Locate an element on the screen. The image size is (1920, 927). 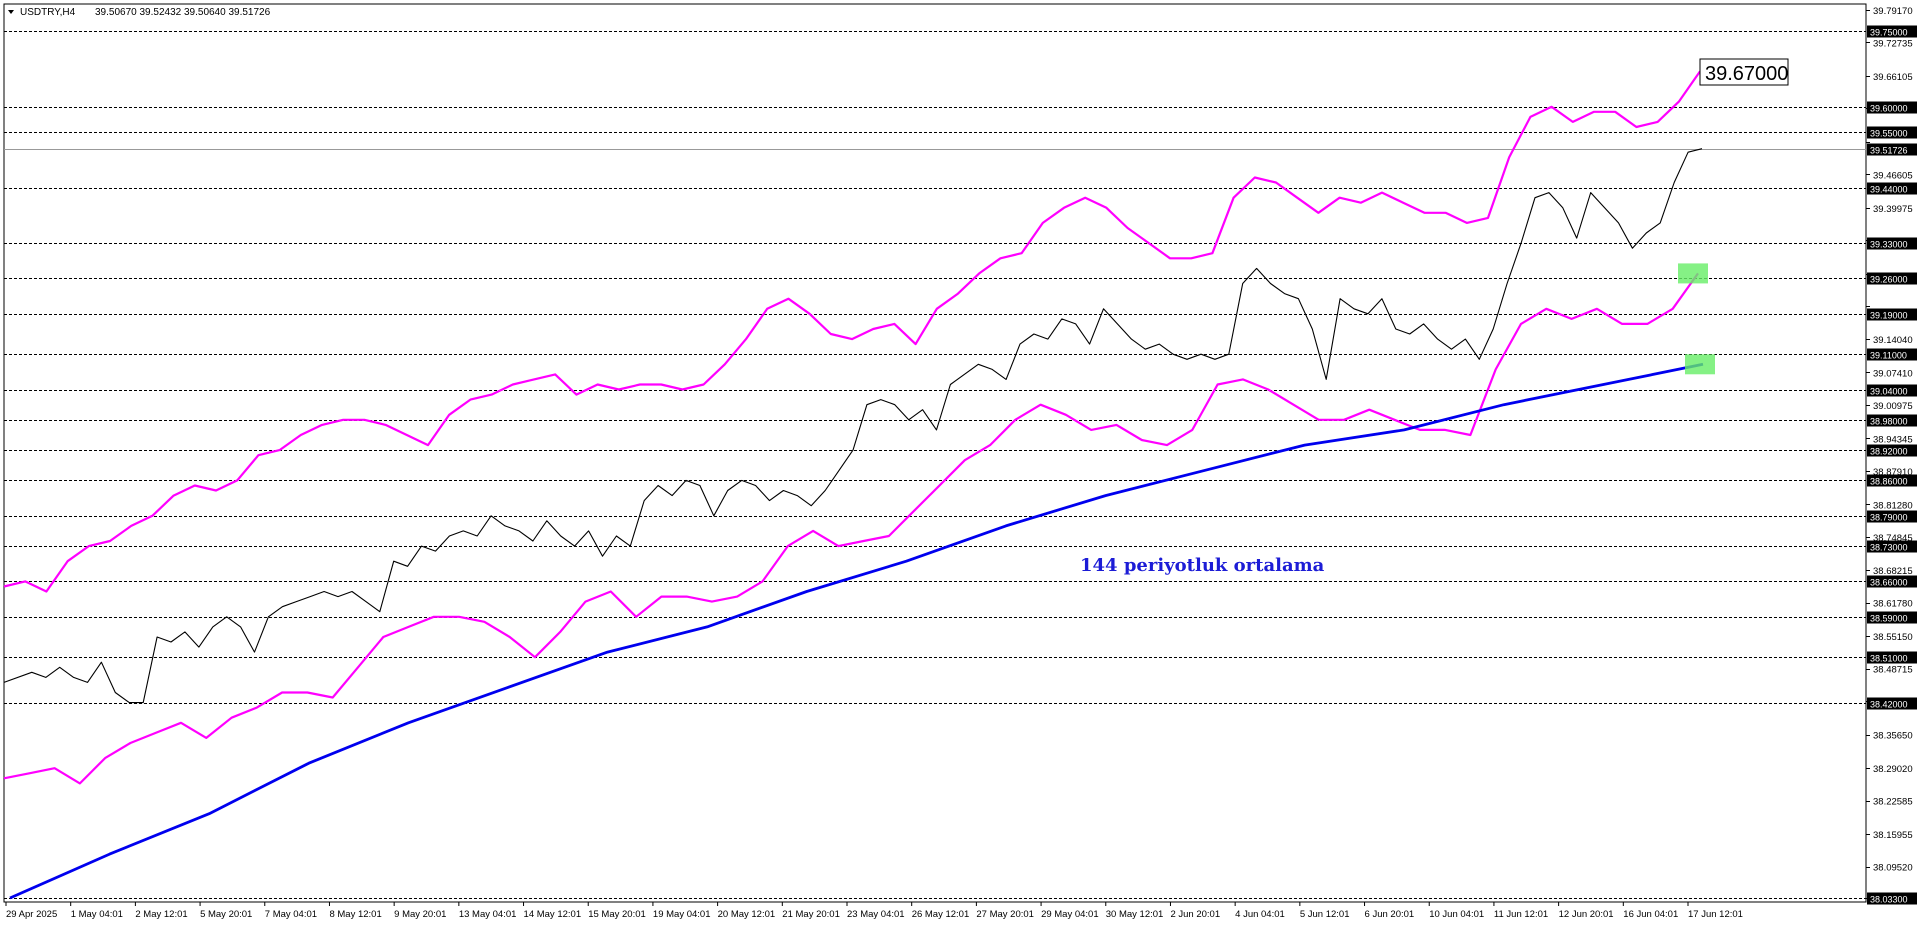
current-price-box is located at coordinates (1892, 149).